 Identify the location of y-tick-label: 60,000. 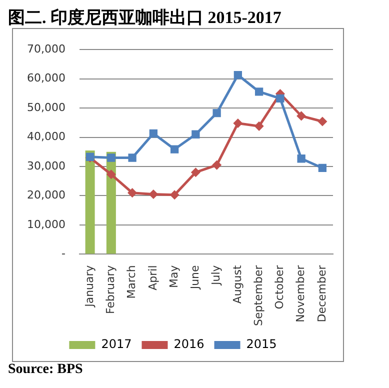
(46, 78).